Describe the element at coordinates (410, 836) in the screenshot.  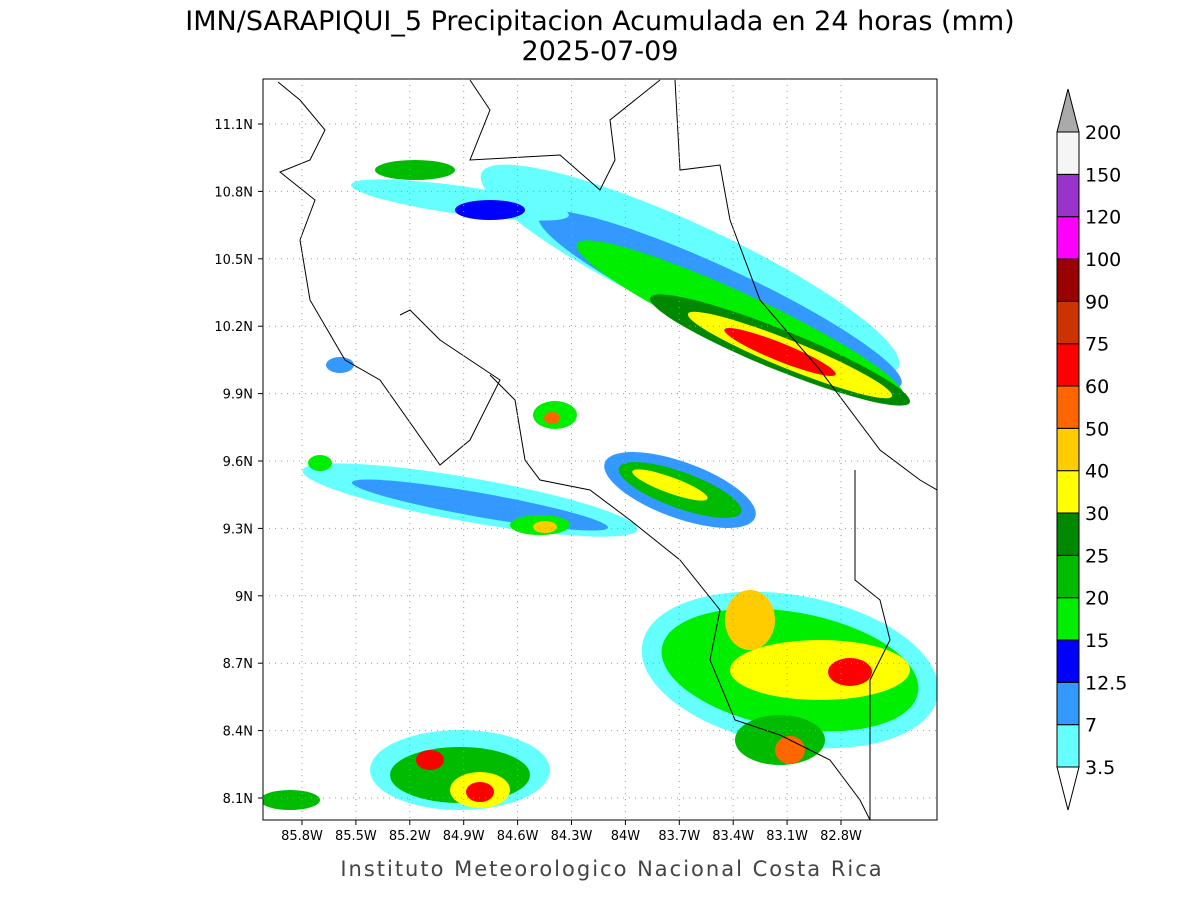
I see `lon-tick-label: 85.2W` at that location.